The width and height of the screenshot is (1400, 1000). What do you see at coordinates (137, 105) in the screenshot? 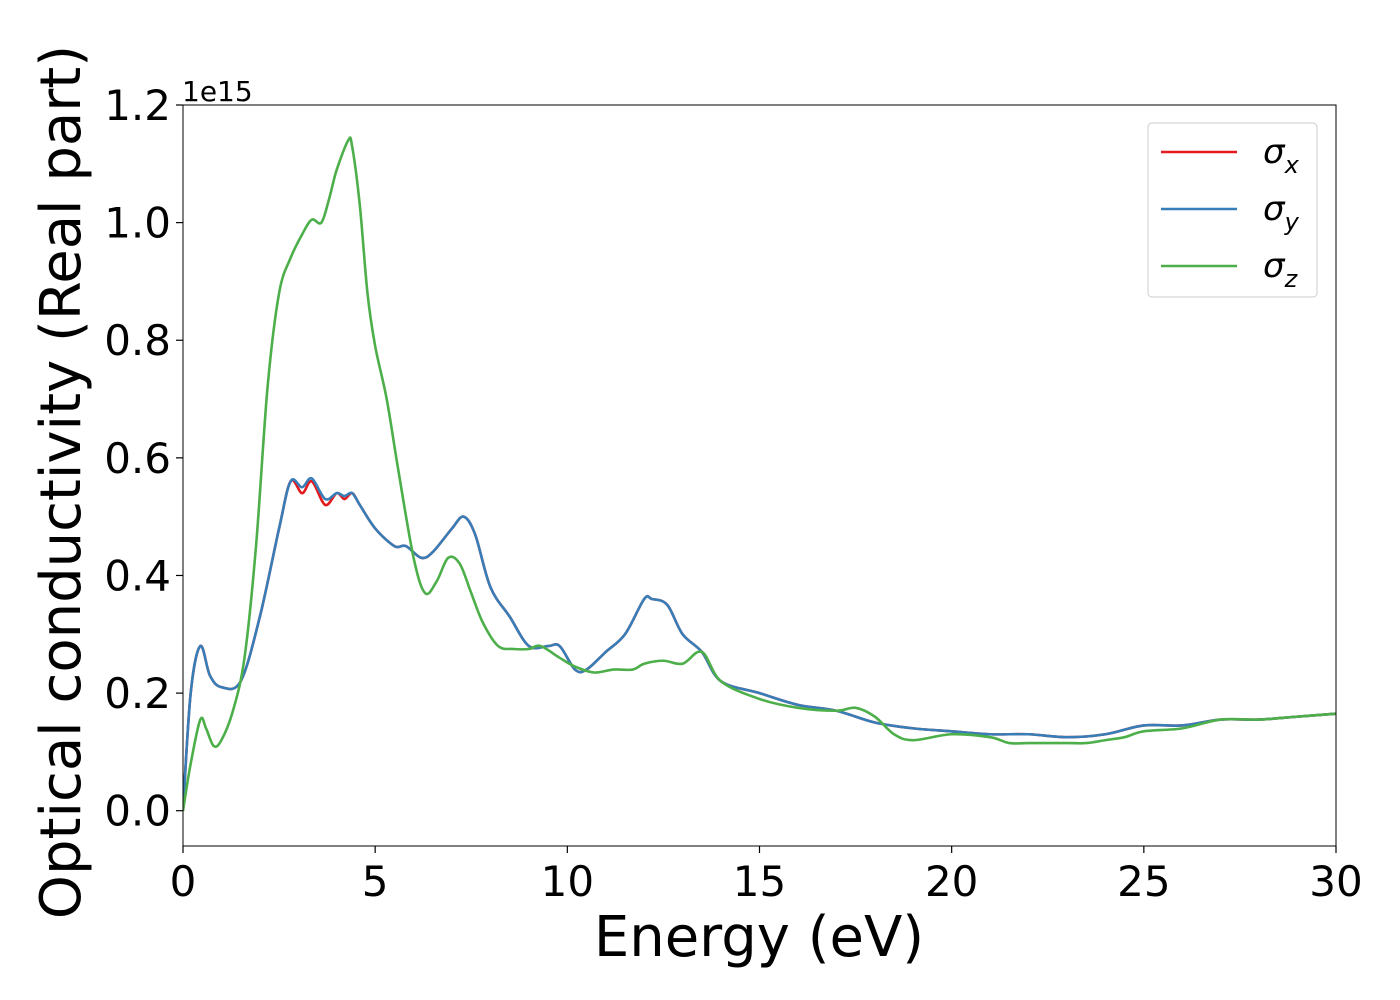
I see `y-tick-label: 1.2` at bounding box center [137, 105].